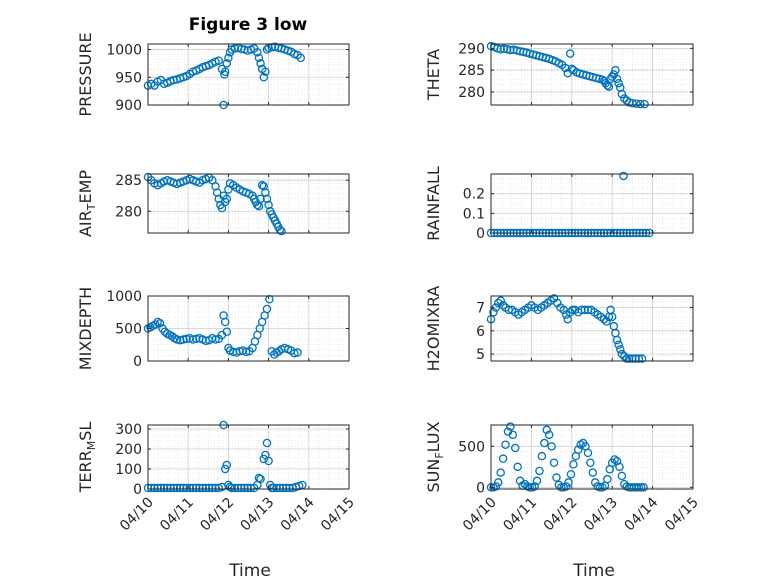  Describe the element at coordinates (480, 332) in the screenshot. I see `y-tick-label: 6` at that location.